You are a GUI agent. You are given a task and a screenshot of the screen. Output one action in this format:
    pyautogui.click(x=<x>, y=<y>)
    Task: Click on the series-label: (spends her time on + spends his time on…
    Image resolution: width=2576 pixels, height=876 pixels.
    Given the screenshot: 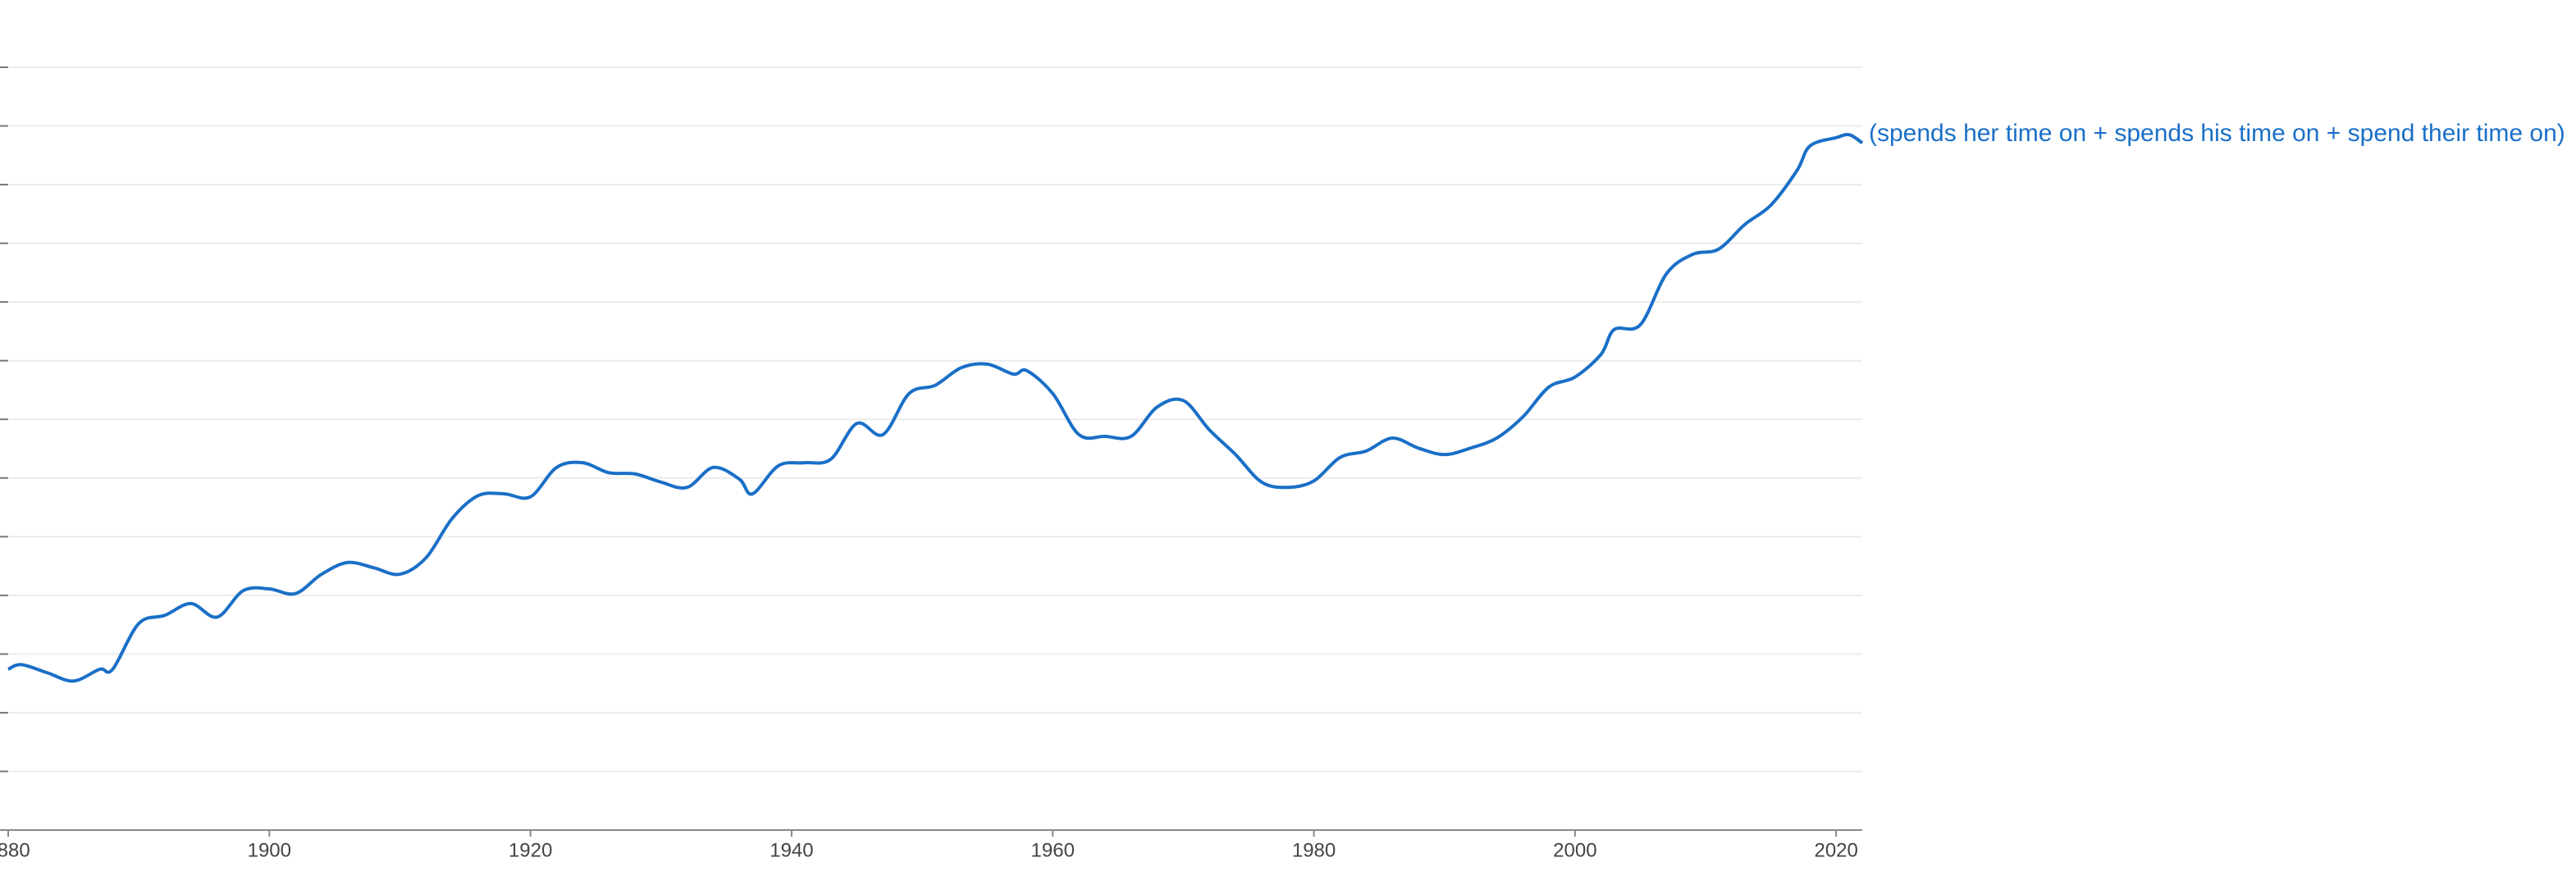 What is the action you would take?
    pyautogui.click(x=2217, y=133)
    